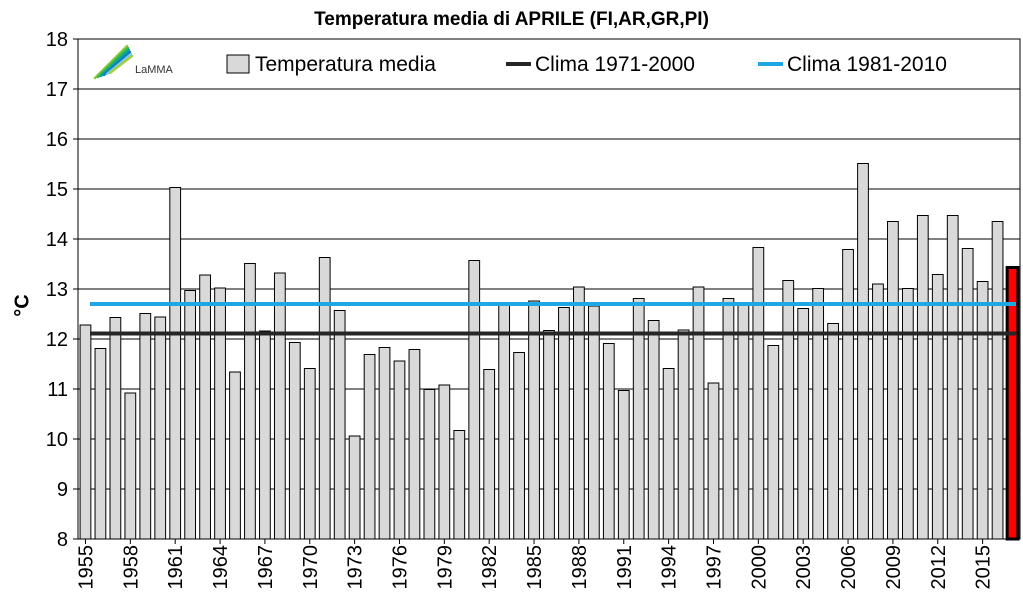 The image size is (1023, 615). Describe the element at coordinates (804, 567) in the screenshot. I see `x-tick-label: 2003` at that location.